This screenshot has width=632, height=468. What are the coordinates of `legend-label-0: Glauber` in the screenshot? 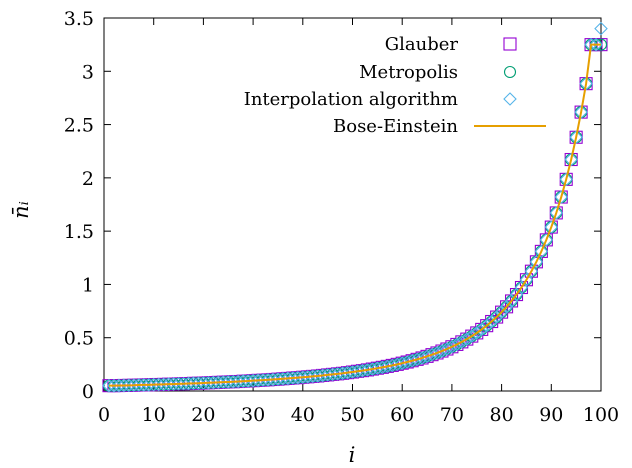 It's located at (422, 44).